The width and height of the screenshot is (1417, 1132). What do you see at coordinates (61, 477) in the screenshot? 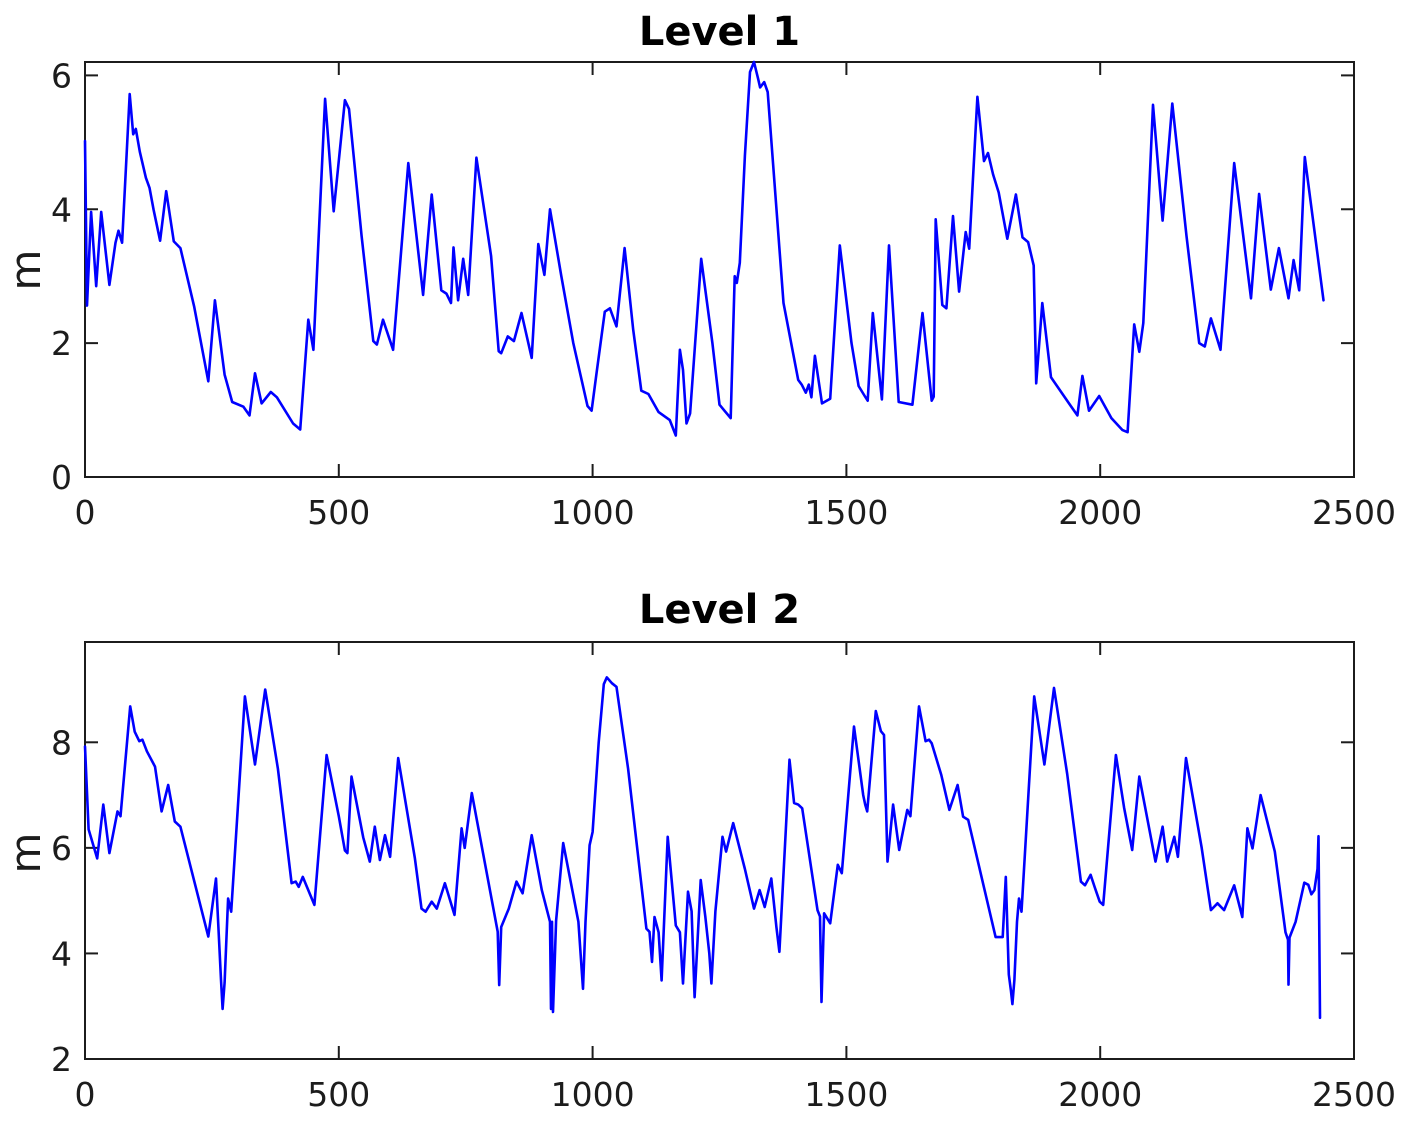
I see `y-tick-label: 0` at bounding box center [61, 477].